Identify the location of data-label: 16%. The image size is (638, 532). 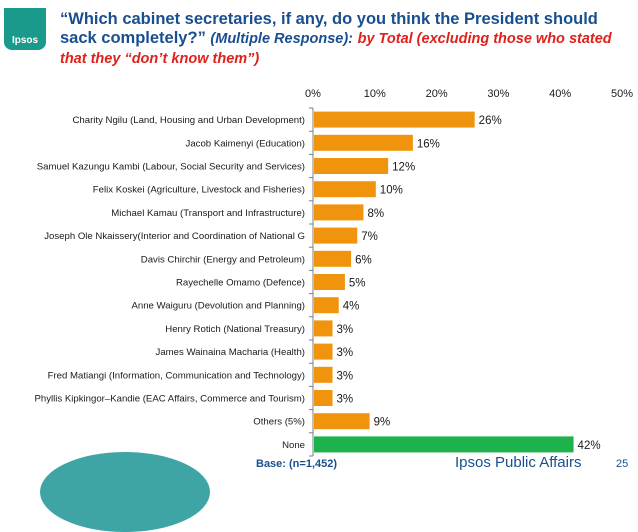
(428, 144).